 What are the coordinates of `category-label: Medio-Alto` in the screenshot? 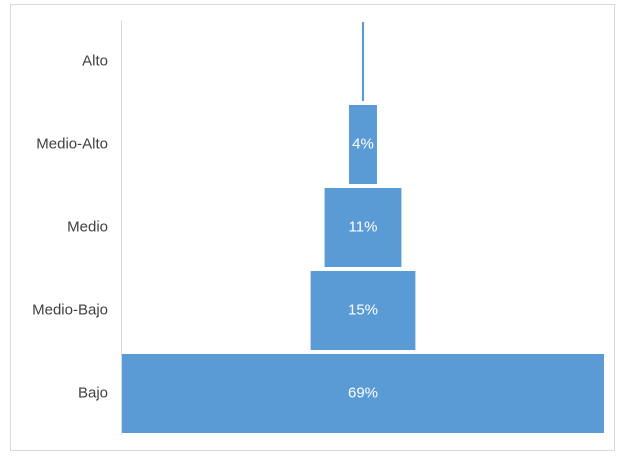 It's located at (72, 143).